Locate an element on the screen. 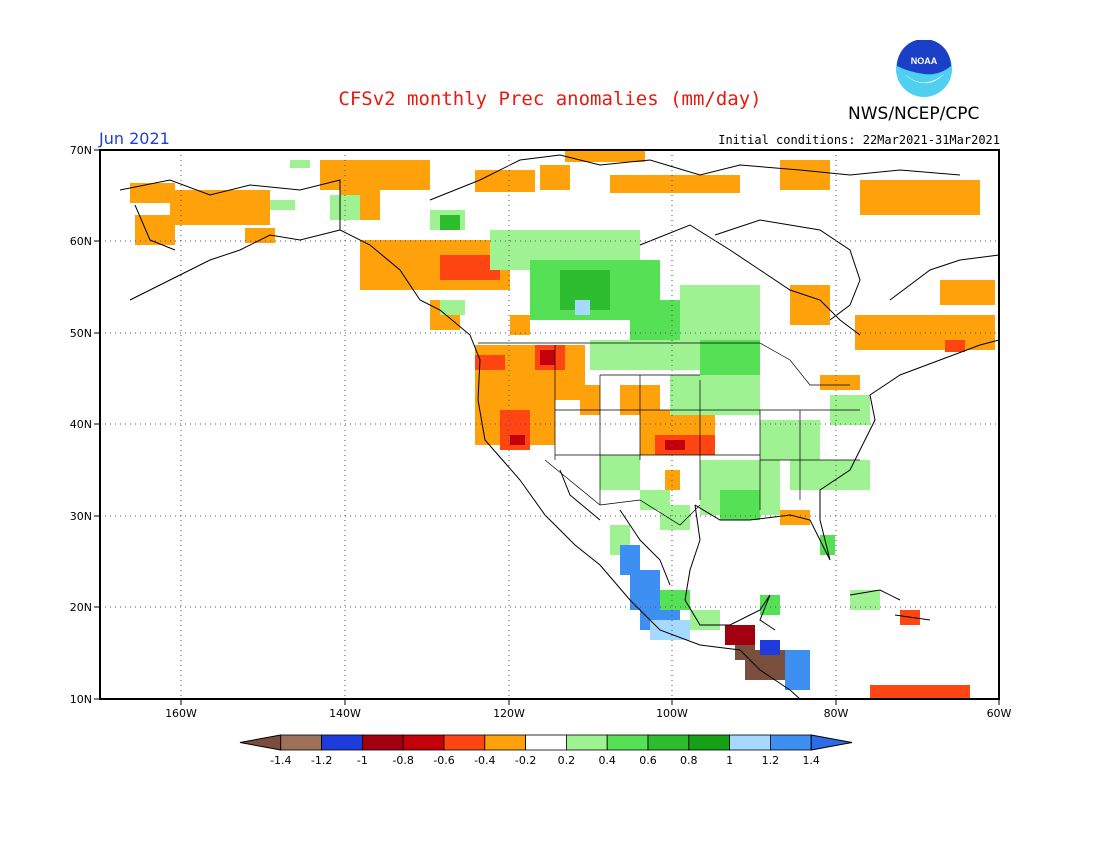 The height and width of the screenshot is (850, 1100). legend-label: -0.8 is located at coordinates (402, 760).